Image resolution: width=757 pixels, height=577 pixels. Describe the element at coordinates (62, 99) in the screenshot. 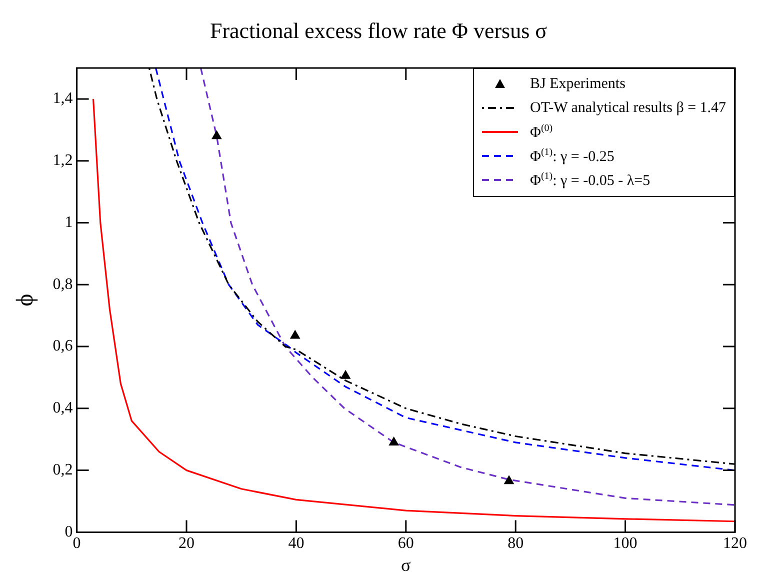

I see `y-tick-label: 1,4` at that location.